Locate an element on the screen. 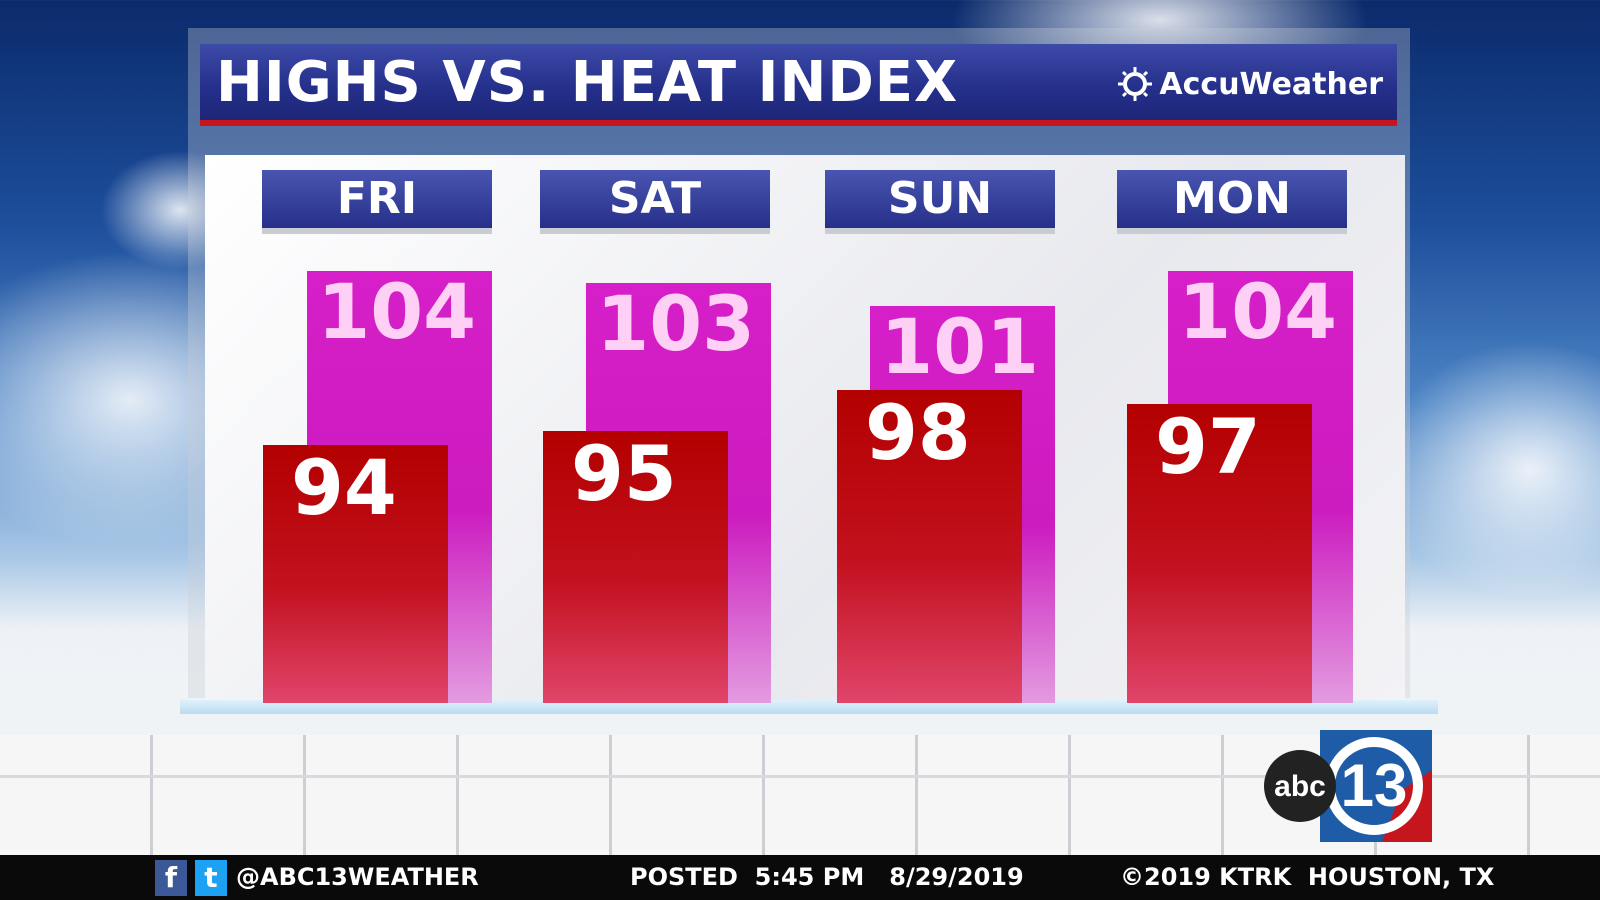 The image size is (1600, 900). high-bar-fri: 94 is located at coordinates (355, 572).